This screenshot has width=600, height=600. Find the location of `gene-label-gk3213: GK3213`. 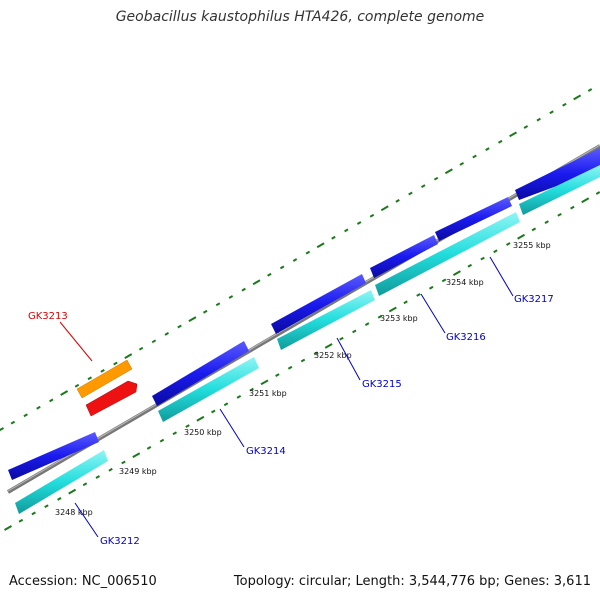

gene-label-gk3213: GK3213 is located at coordinates (48, 316).